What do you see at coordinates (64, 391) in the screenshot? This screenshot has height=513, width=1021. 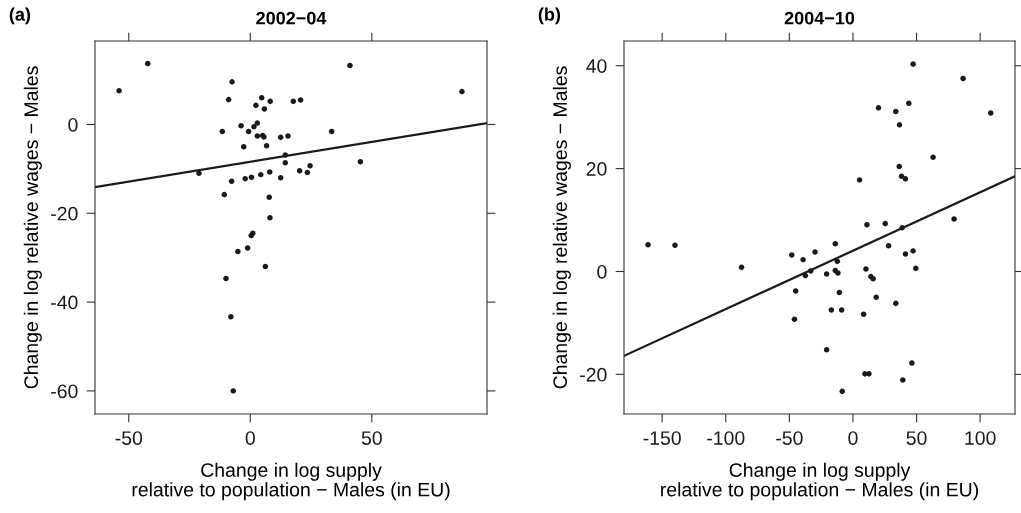 I see `y-tick-label: -60` at bounding box center [64, 391].